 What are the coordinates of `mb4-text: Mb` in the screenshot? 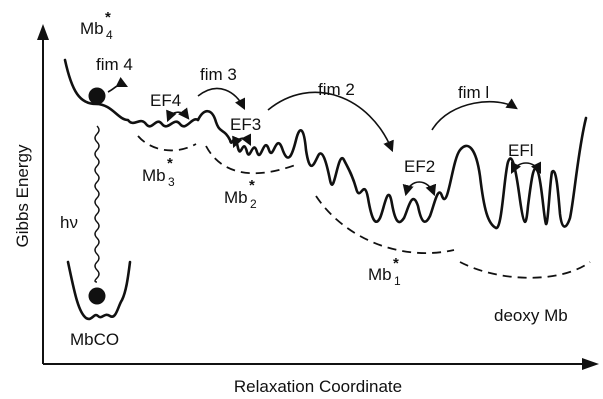 It's located at (92, 28).